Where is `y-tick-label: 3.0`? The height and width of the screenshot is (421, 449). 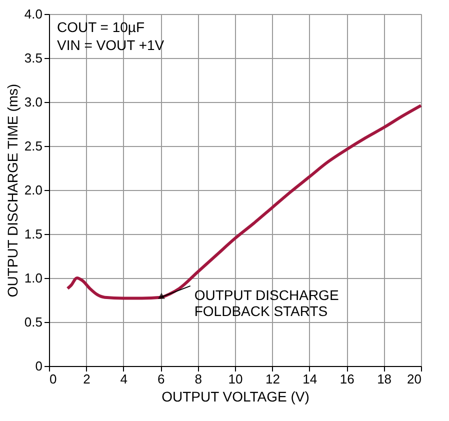
y-tick-label: 3.0 is located at coordinates (33, 102).